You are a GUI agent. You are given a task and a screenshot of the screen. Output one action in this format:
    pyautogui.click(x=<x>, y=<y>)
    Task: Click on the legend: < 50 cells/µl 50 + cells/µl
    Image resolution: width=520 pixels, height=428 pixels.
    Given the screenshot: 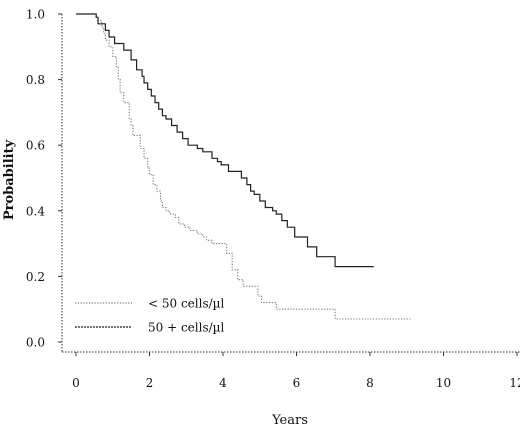 What is the action you would take?
    pyautogui.click(x=149, y=316)
    